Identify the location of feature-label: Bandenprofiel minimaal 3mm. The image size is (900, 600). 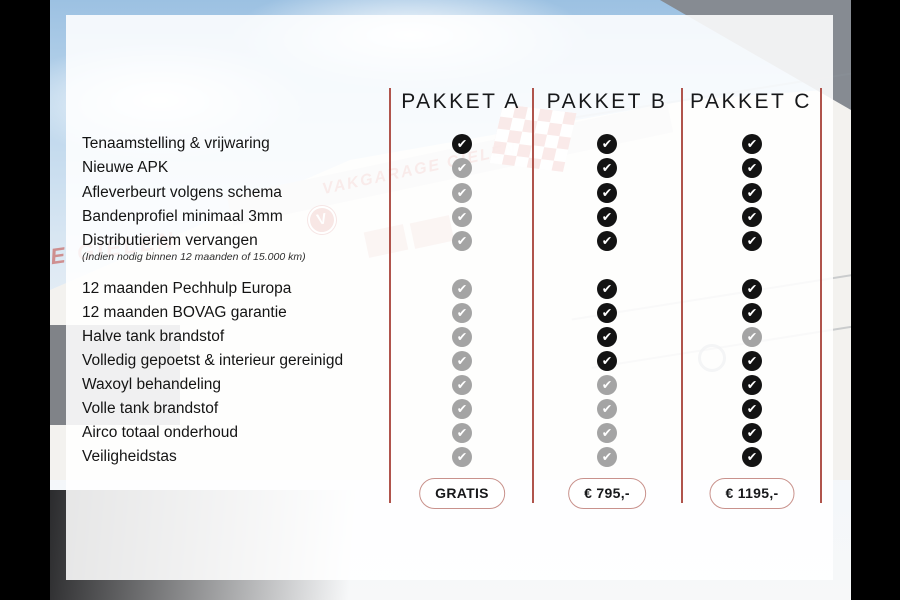
(182, 216).